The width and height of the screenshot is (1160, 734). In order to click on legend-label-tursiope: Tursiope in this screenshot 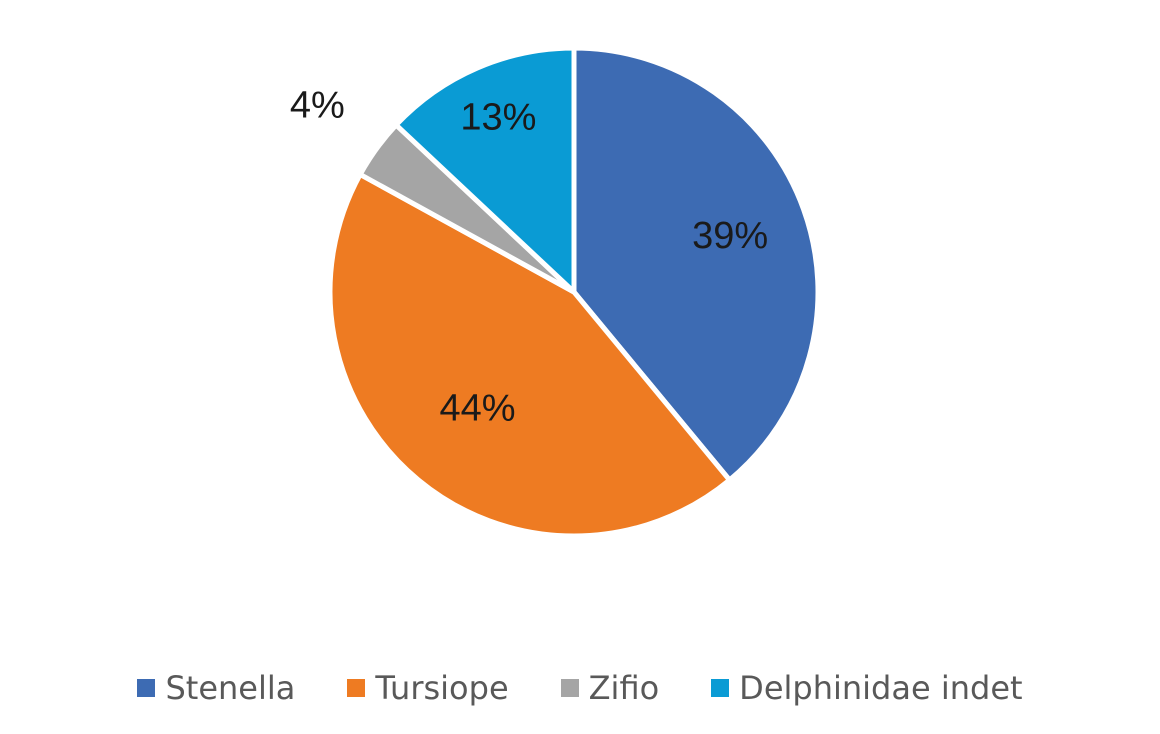, I will do `click(442, 688)`.